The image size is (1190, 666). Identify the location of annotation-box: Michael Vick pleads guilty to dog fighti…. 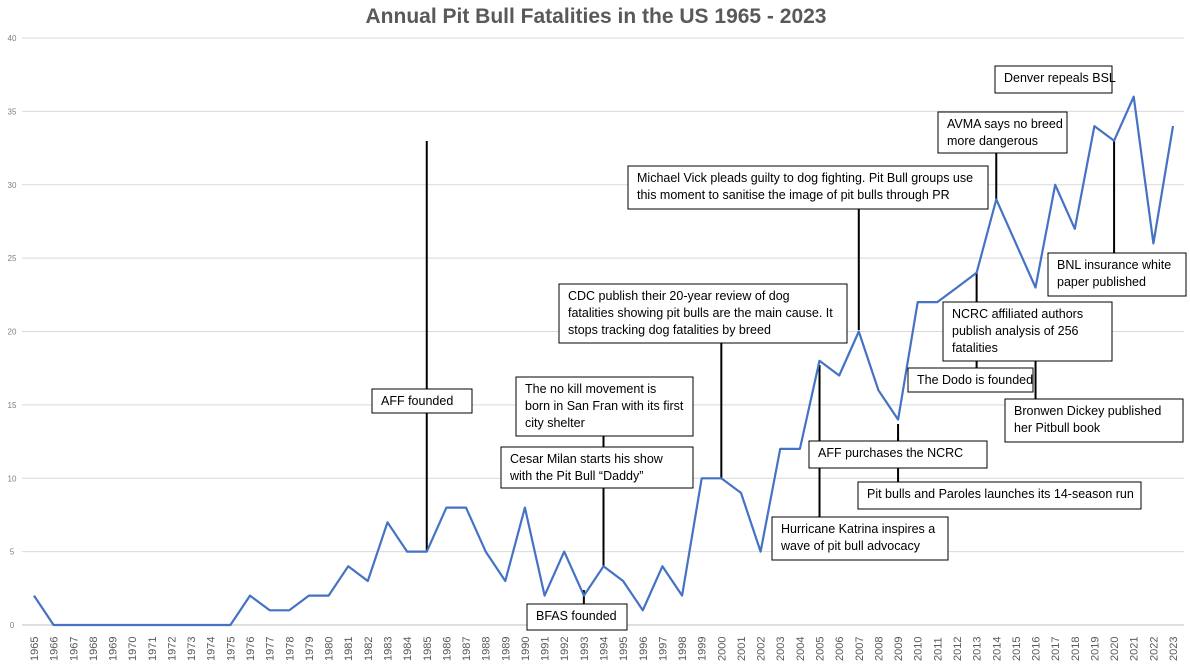
(808, 187).